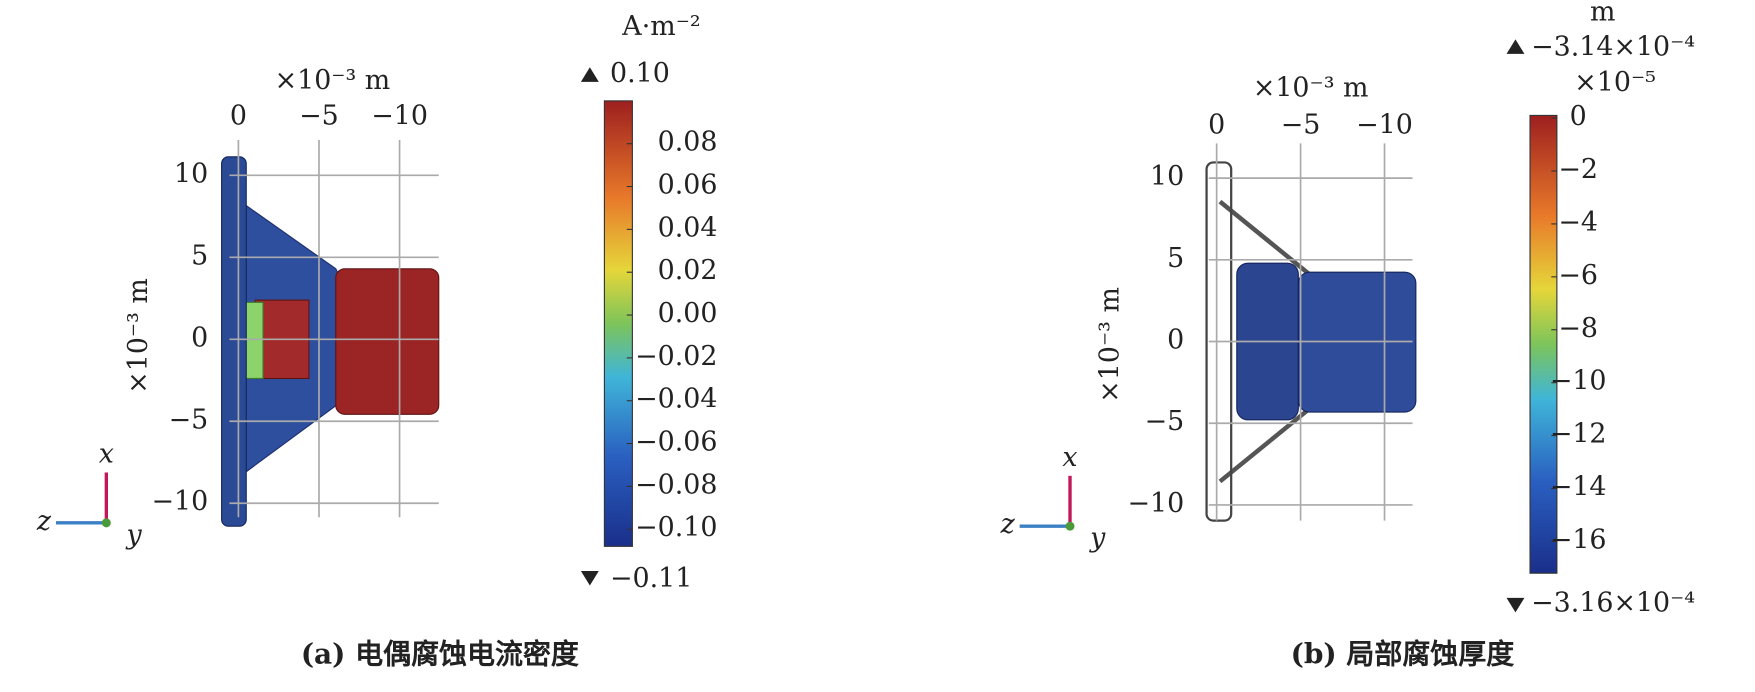  What do you see at coordinates (1578, 434) in the screenshot?
I see `colorbar-tick-label: −12` at bounding box center [1578, 434].